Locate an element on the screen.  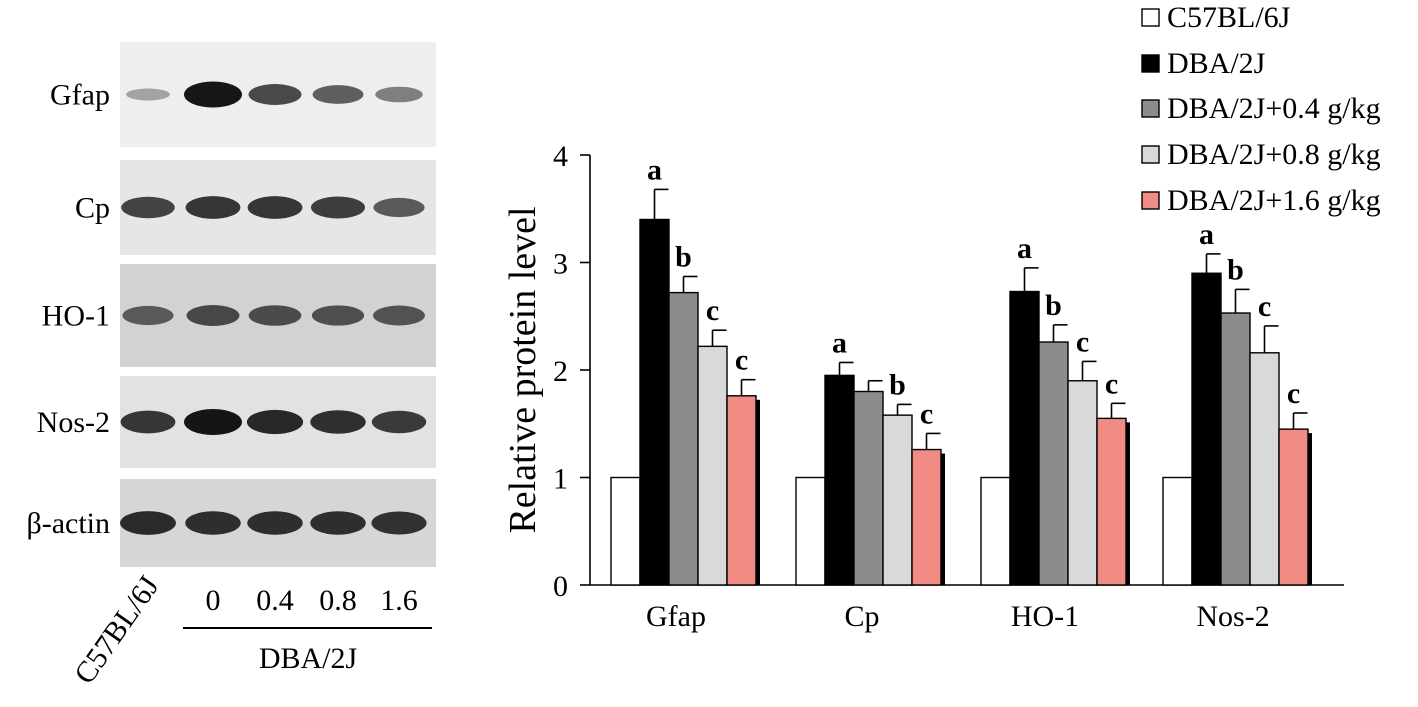
blot-row-label: HO-1 is located at coordinates (76, 316).